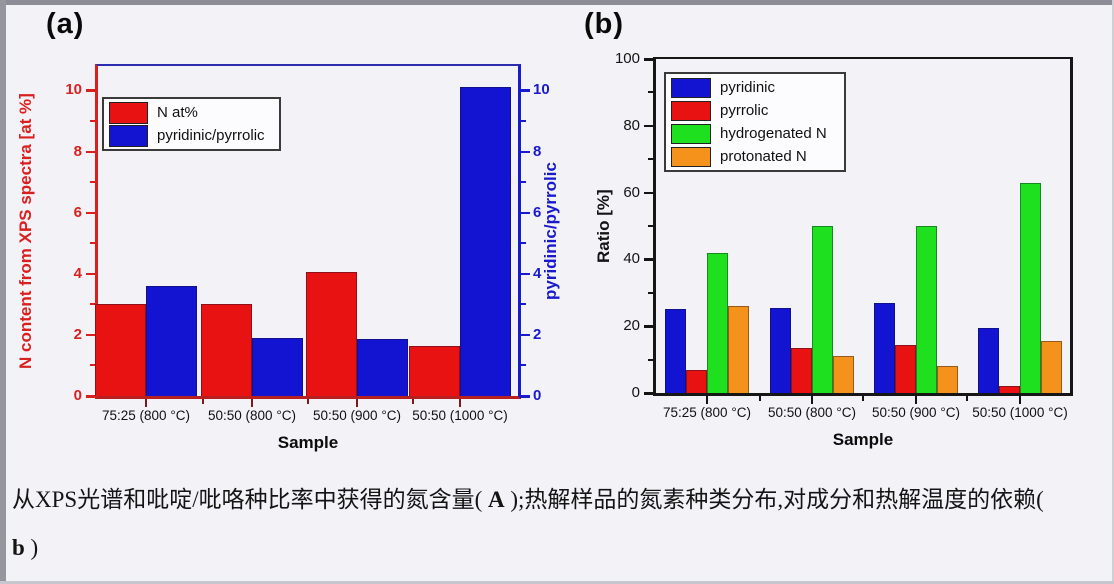  I want to click on x-tick-label: 50:50 (800 °C), so click(252, 415).